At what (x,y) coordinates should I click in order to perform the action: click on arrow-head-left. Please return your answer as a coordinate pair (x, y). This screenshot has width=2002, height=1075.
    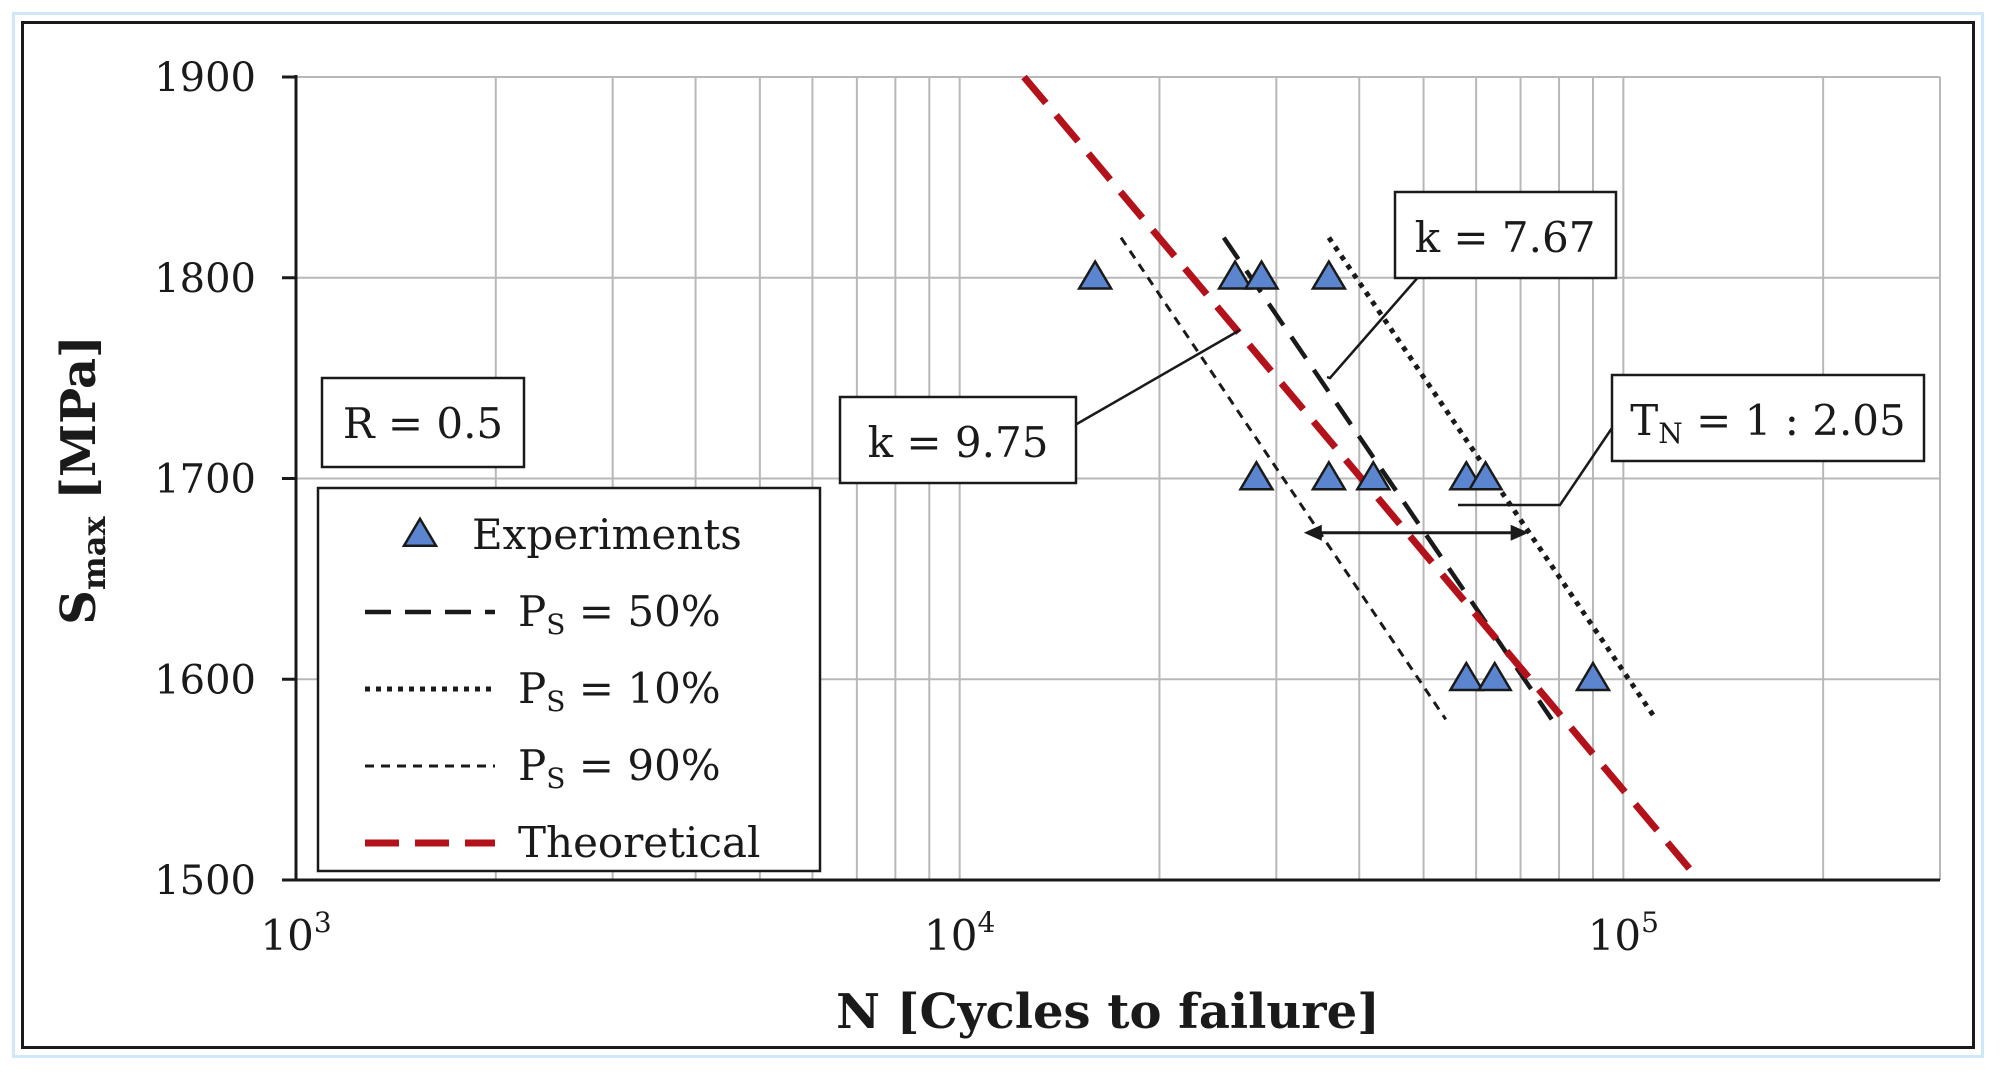
    Looking at the image, I should click on (1312, 532).